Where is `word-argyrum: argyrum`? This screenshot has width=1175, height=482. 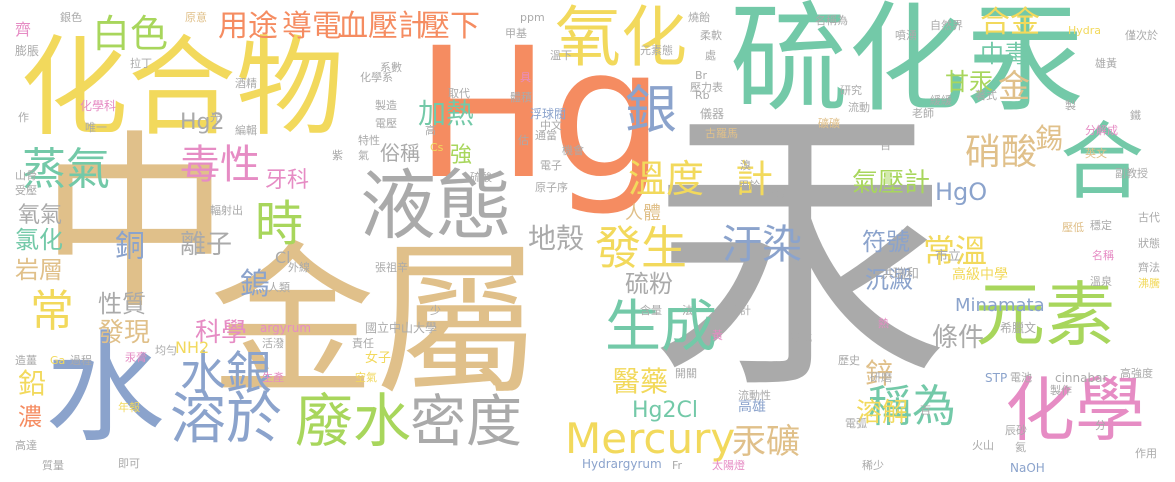
word-argyrum: argyrum is located at coordinates (286, 328).